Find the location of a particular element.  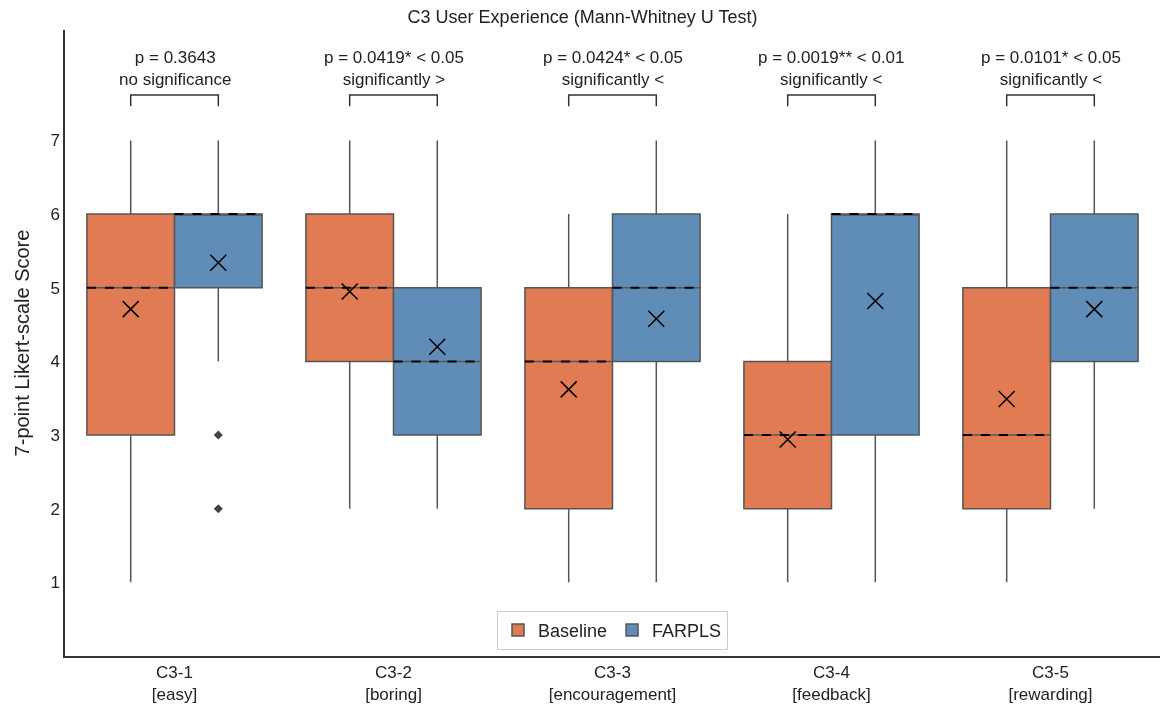

chart-title: C3 User Experience (Mann-Whitney U Test) is located at coordinates (582, 17).